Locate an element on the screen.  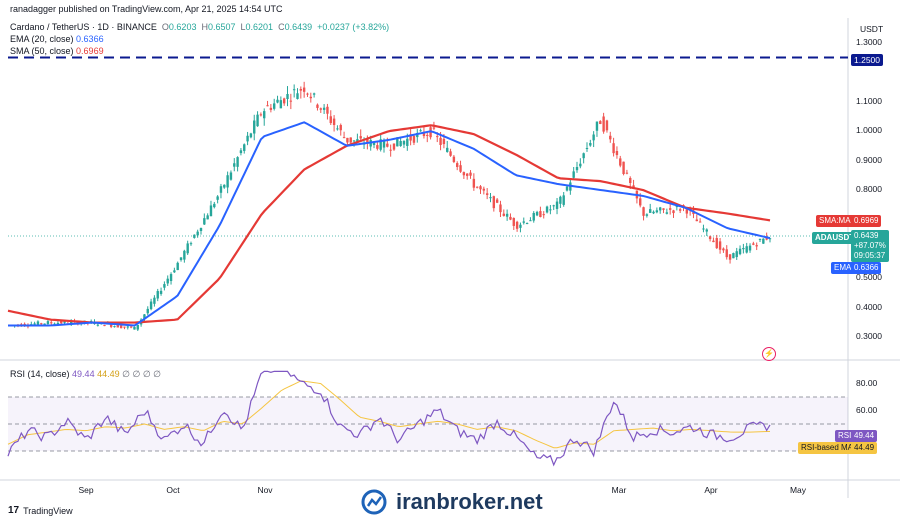
rsi-ma-tag-value: 44.49 is located at coordinates (864, 448).